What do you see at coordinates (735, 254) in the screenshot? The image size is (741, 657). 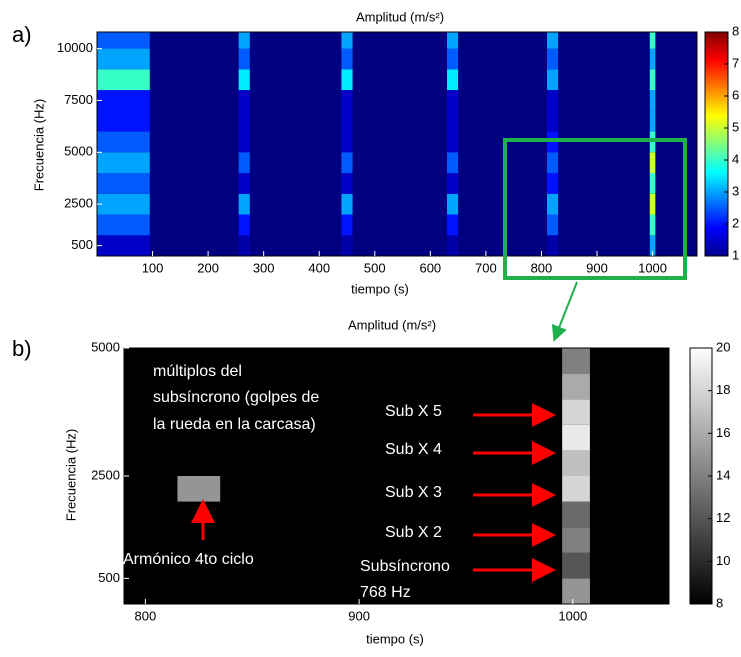 I see `colorbar-tick-label: 1` at bounding box center [735, 254].